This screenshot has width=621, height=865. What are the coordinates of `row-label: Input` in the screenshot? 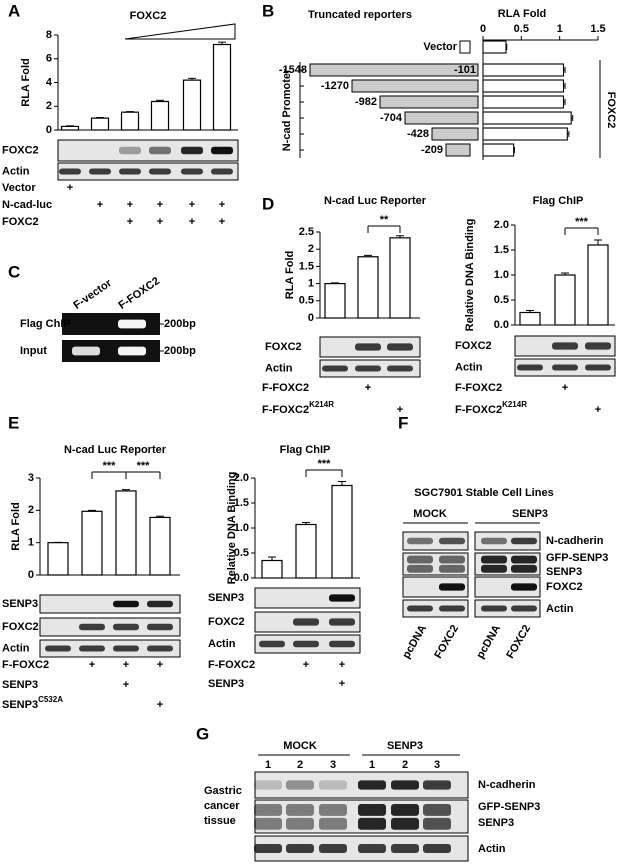 It's located at (33, 351).